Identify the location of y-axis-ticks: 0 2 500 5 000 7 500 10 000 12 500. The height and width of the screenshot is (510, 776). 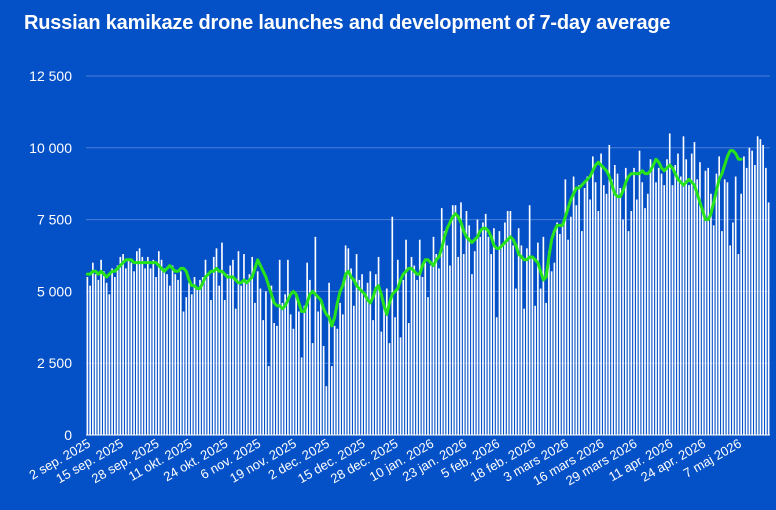
(50, 255).